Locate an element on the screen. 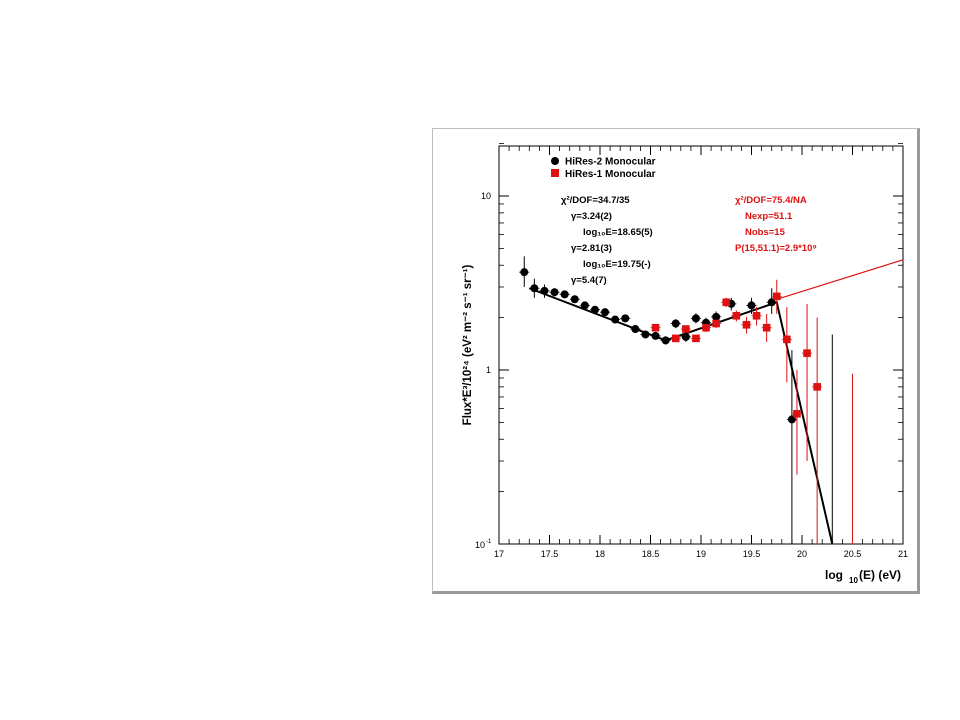 The height and width of the screenshot is (720, 960). x-axis-title-sub: 10 is located at coordinates (853, 580).